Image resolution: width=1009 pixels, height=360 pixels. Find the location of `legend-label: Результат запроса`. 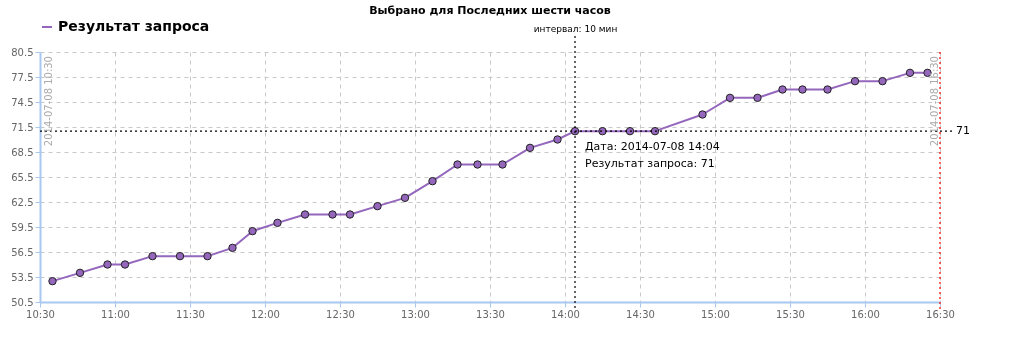

legend-label: Результат запроса is located at coordinates (134, 26).